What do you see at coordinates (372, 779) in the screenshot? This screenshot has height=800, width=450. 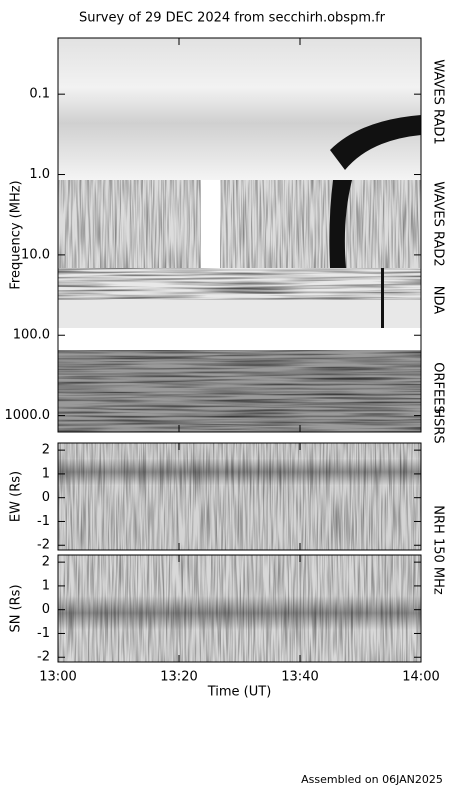 I see `footnote: Assembled on 06JAN2025` at bounding box center [372, 779].